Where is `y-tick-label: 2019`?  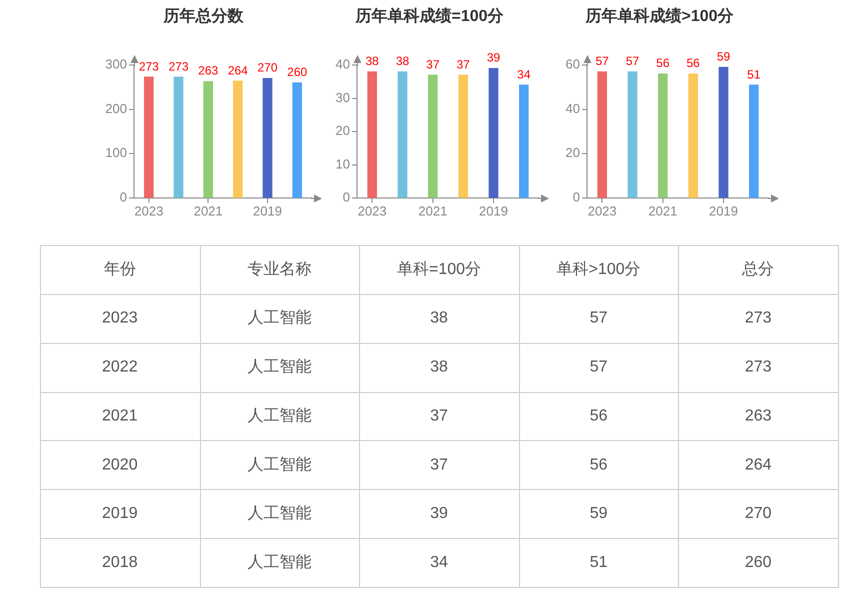
y-tick-label: 2019 is located at coordinates (120, 513).